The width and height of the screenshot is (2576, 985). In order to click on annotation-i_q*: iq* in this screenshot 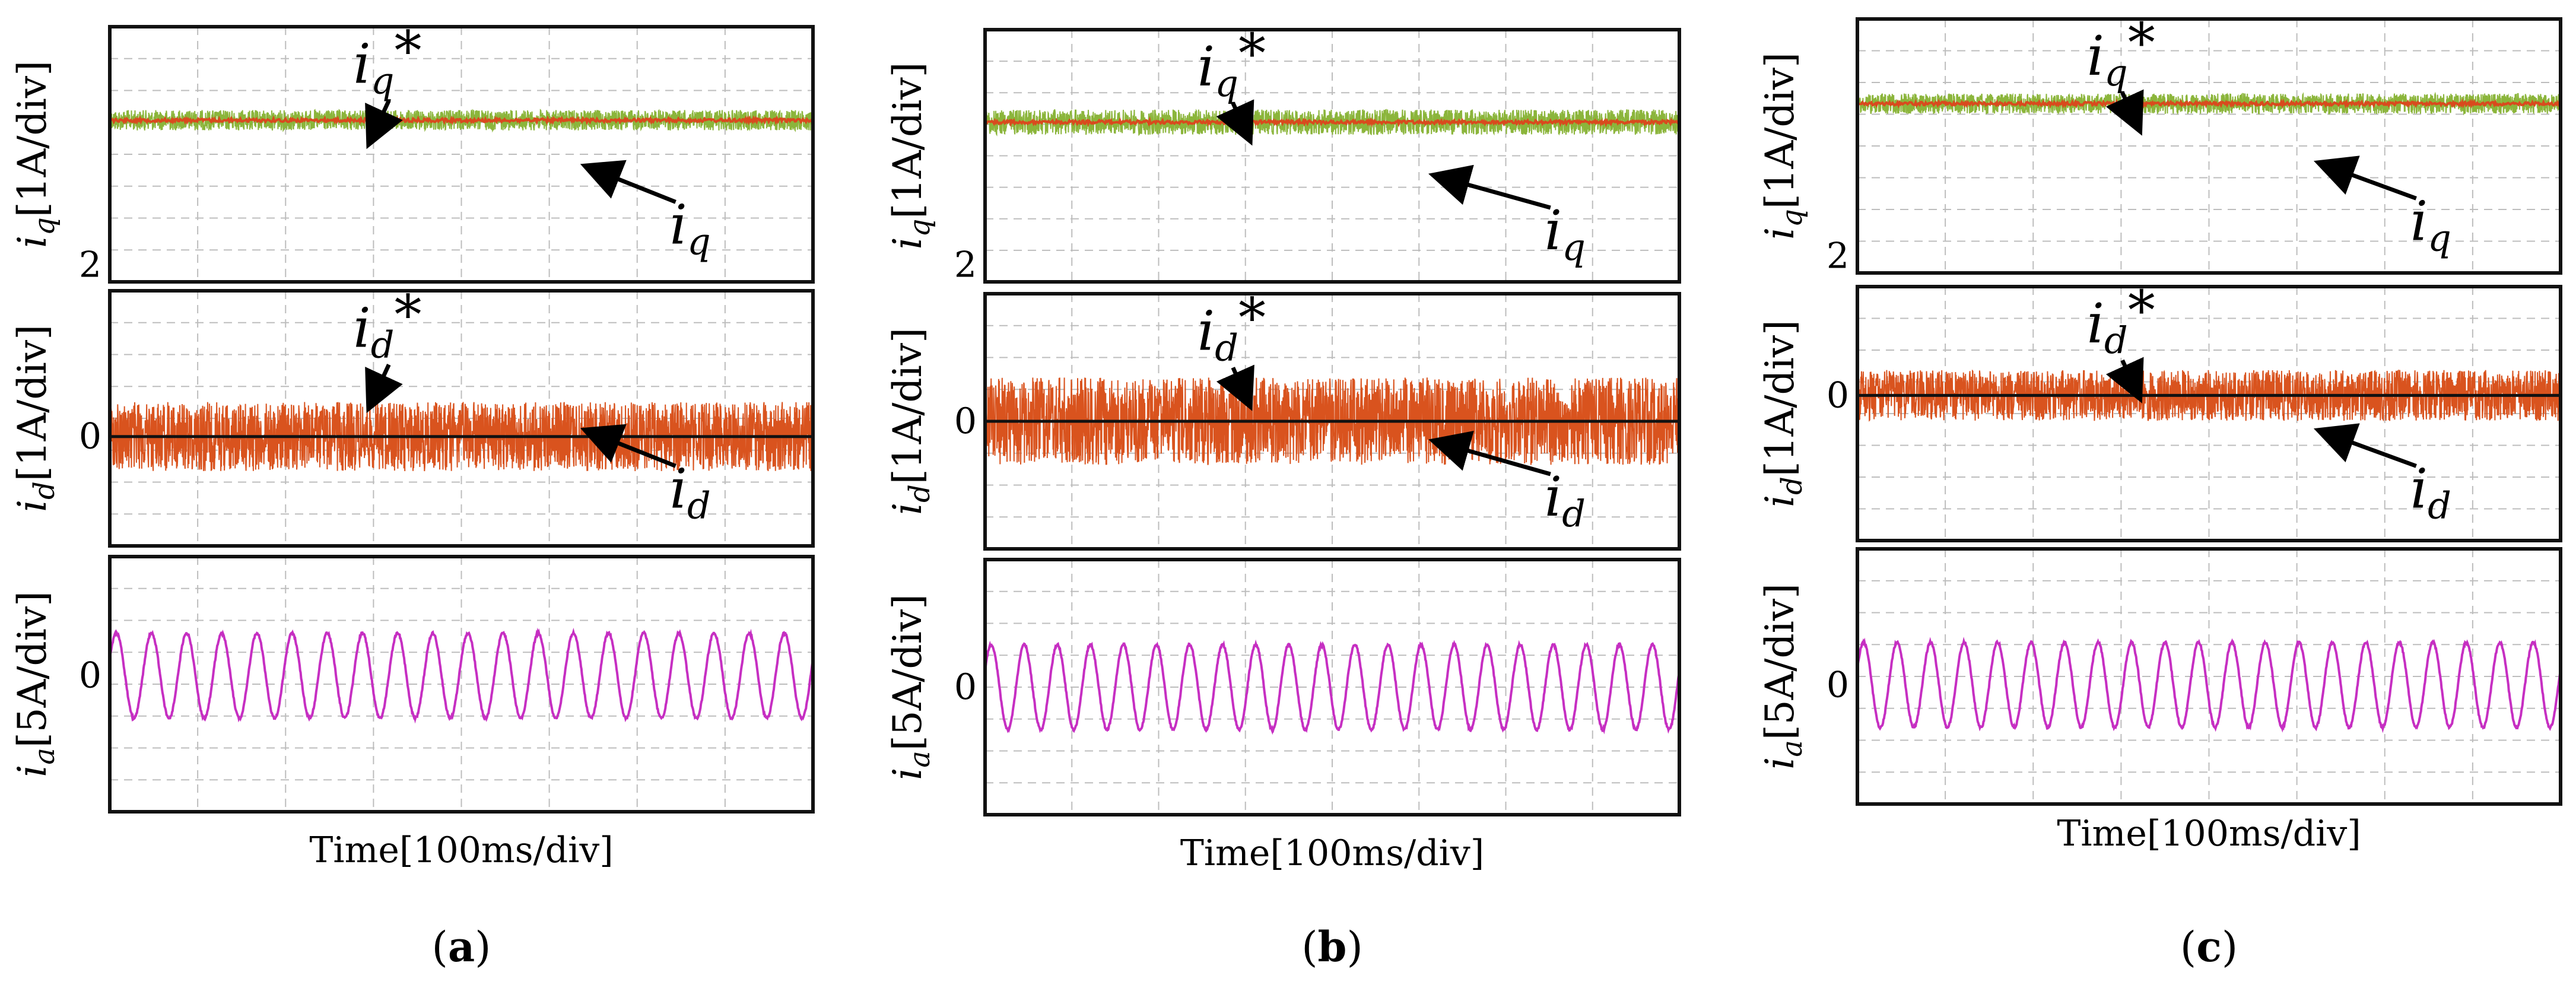, I will do `click(1232, 64)`.